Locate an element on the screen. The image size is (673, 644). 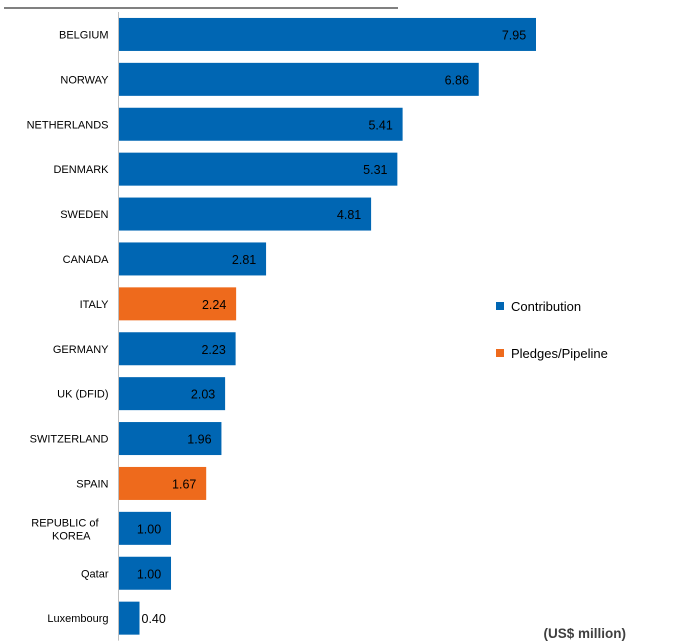
category-label-switzerland: SWITZERLAND is located at coordinates (69, 440).